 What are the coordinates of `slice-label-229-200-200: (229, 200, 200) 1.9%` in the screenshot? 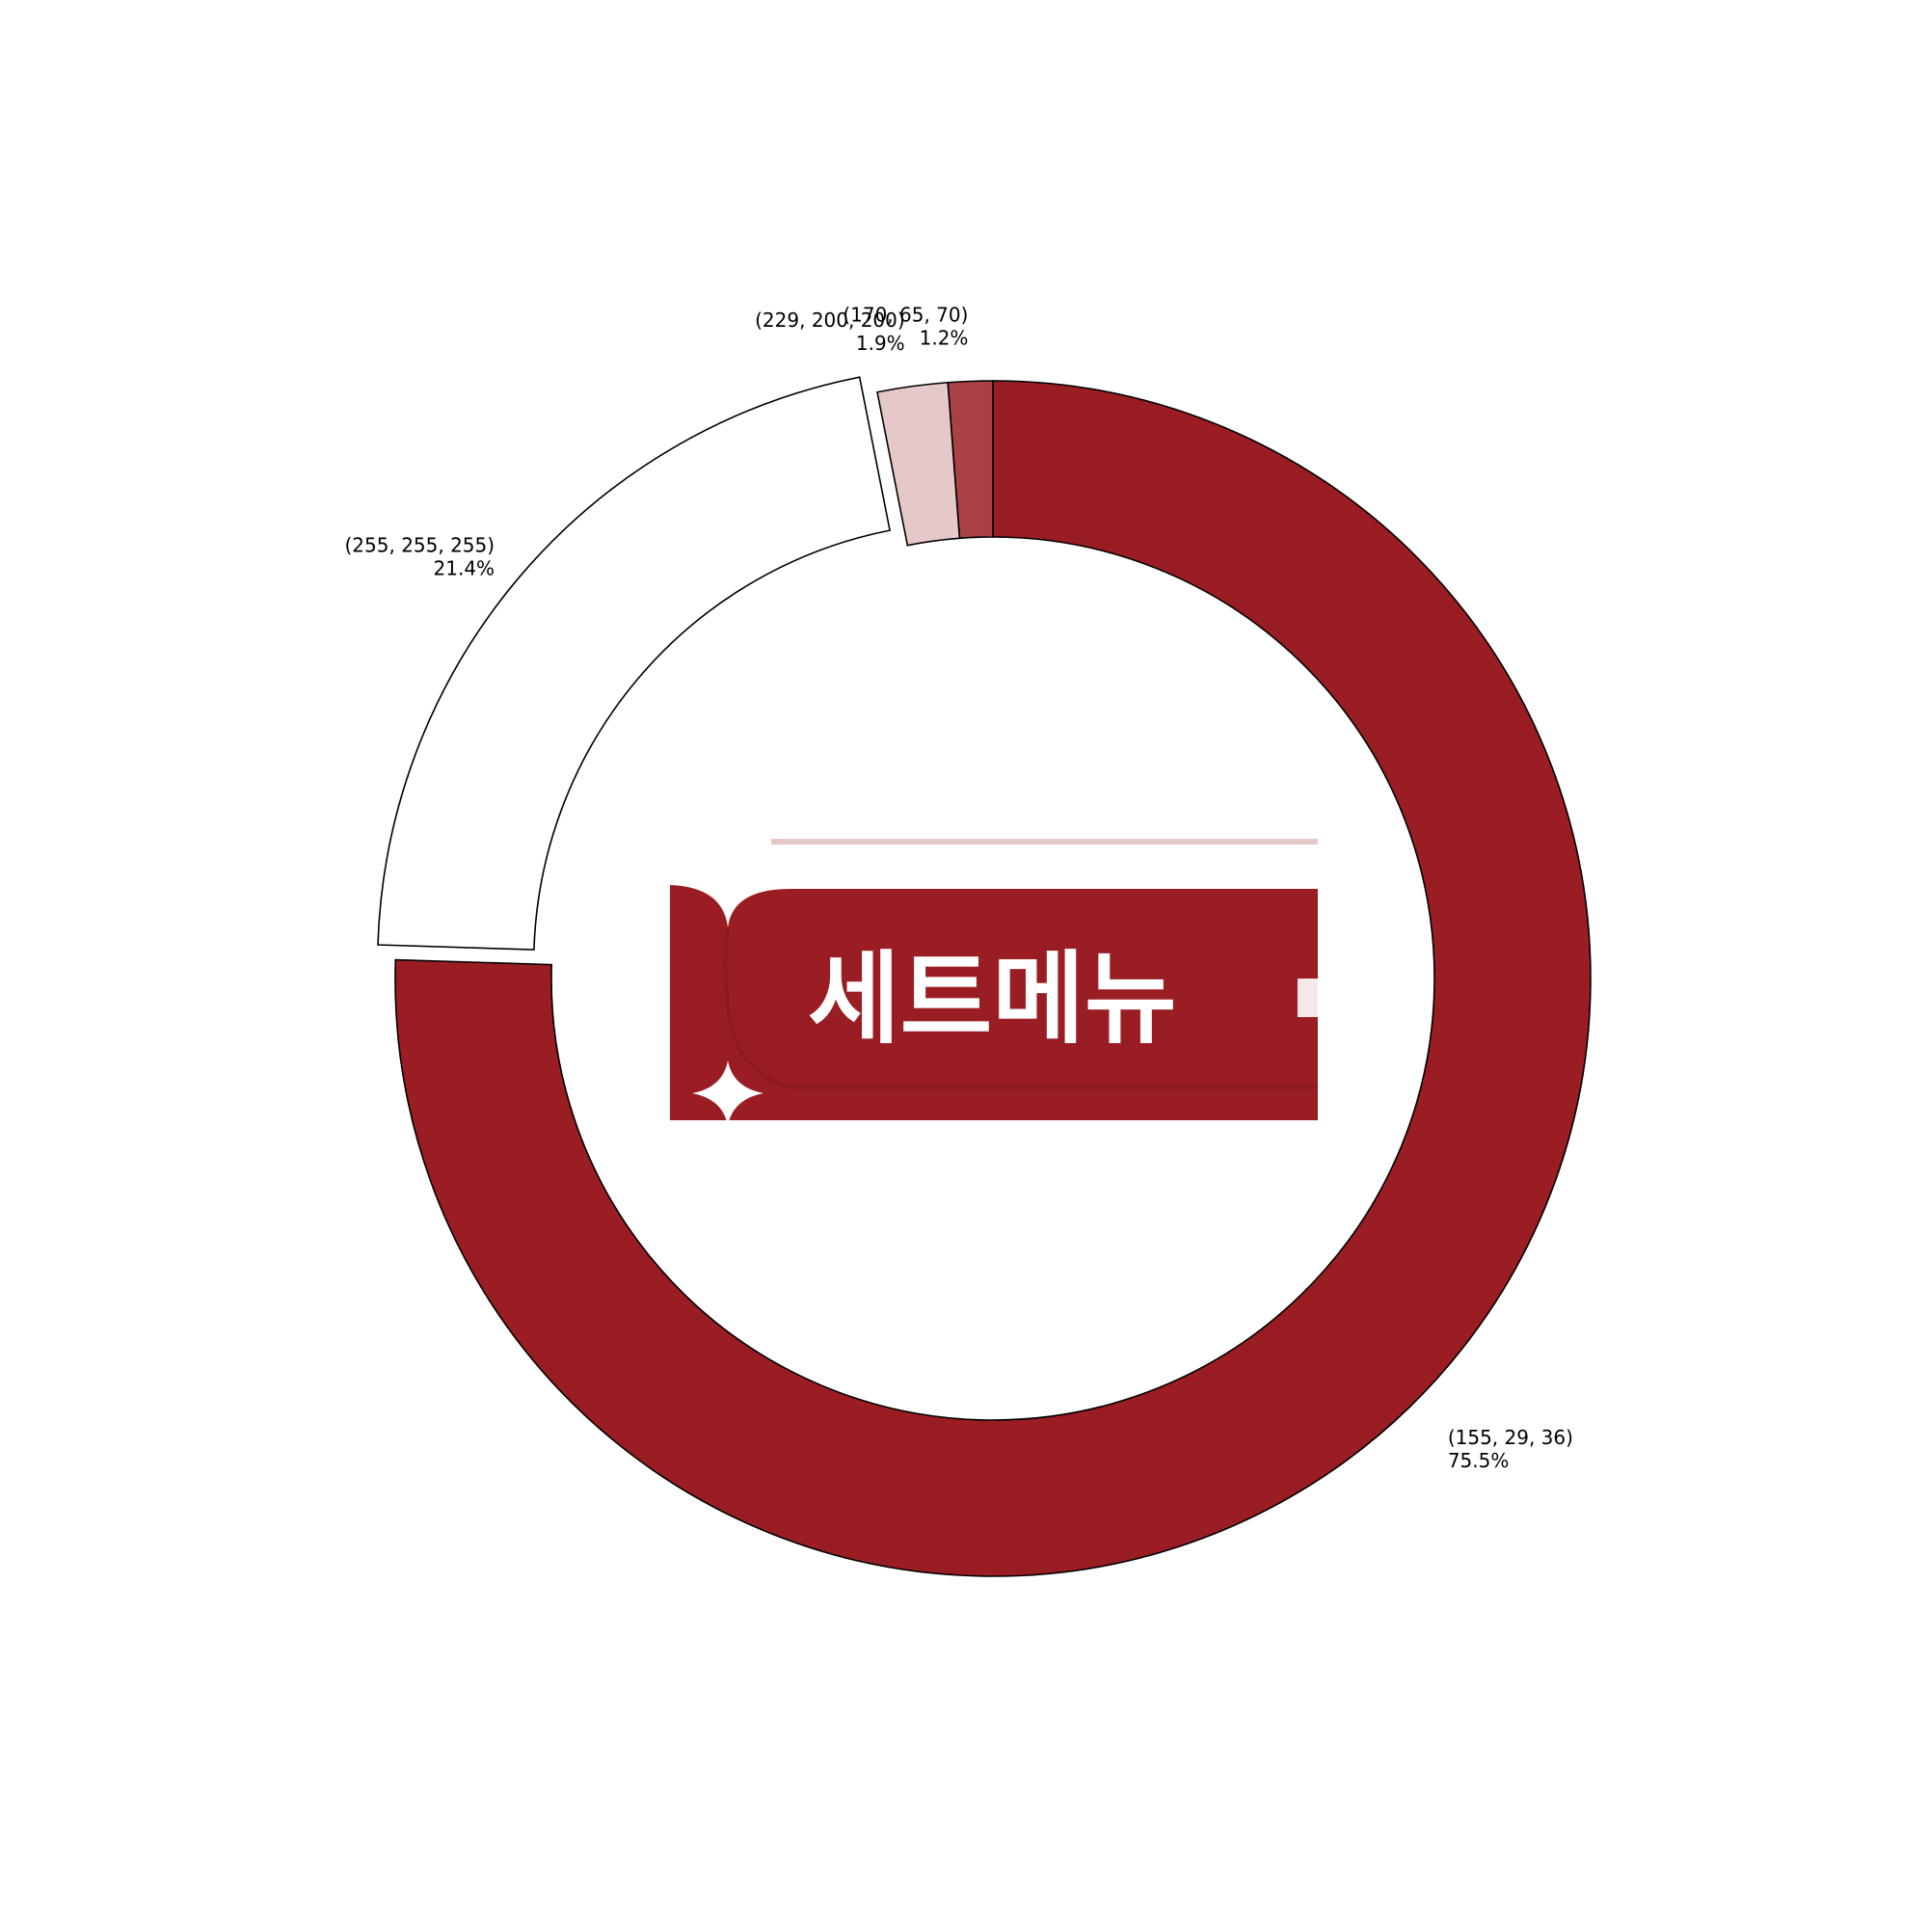 It's located at (830, 332).